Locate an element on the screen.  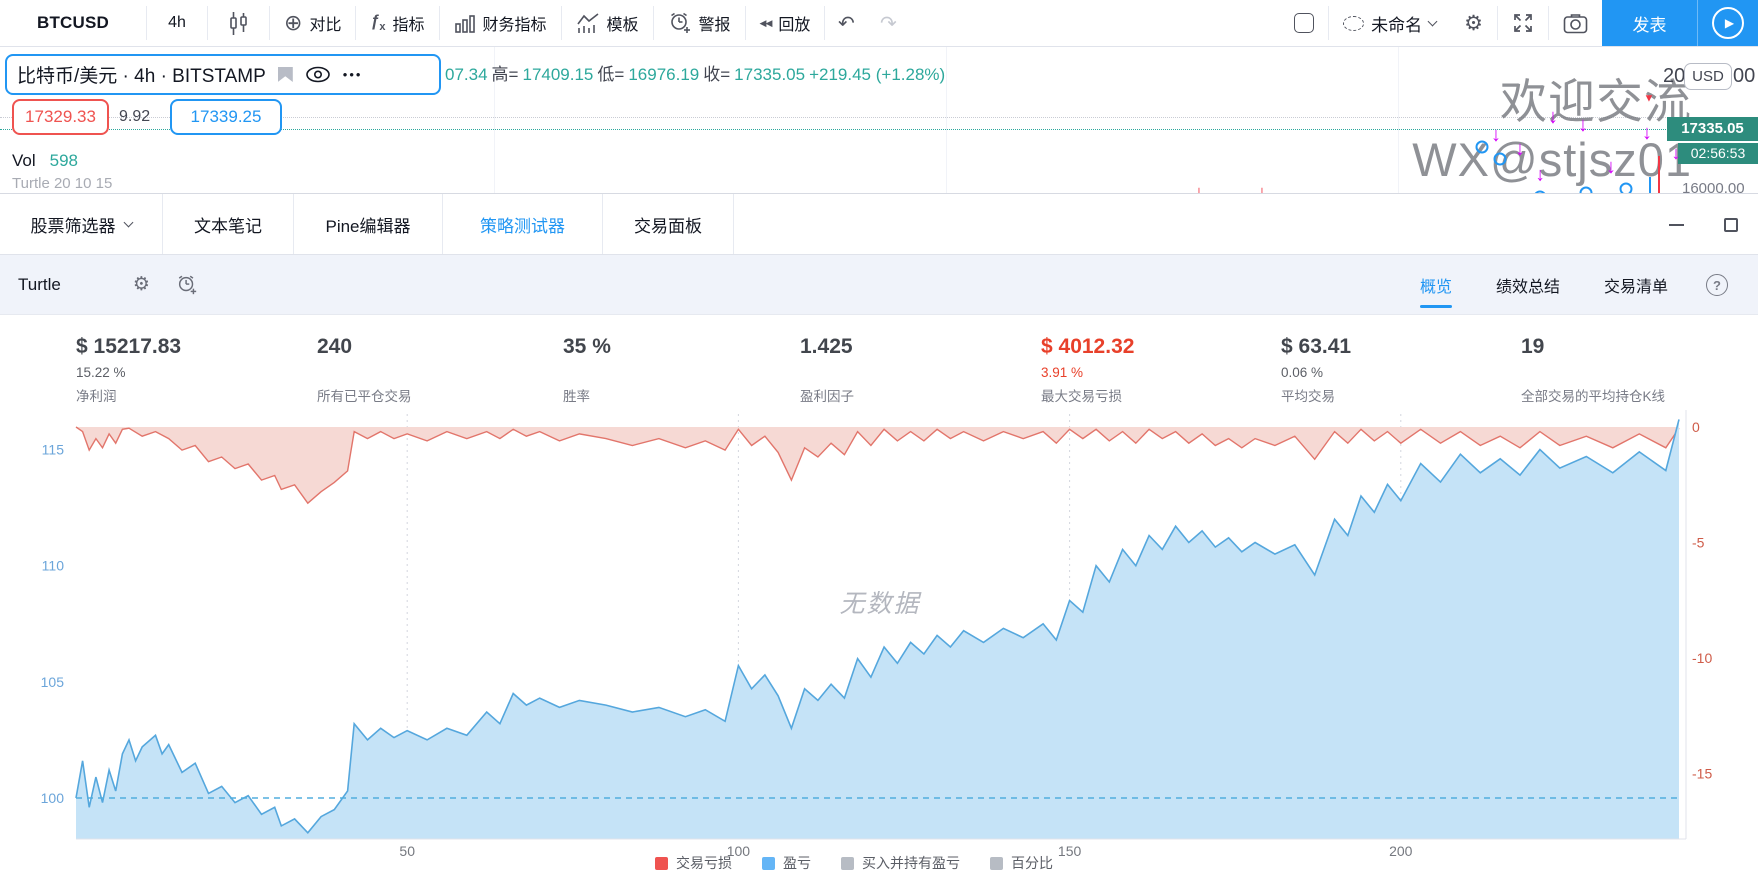
svg-text: 200 is located at coordinates (1401, 851).